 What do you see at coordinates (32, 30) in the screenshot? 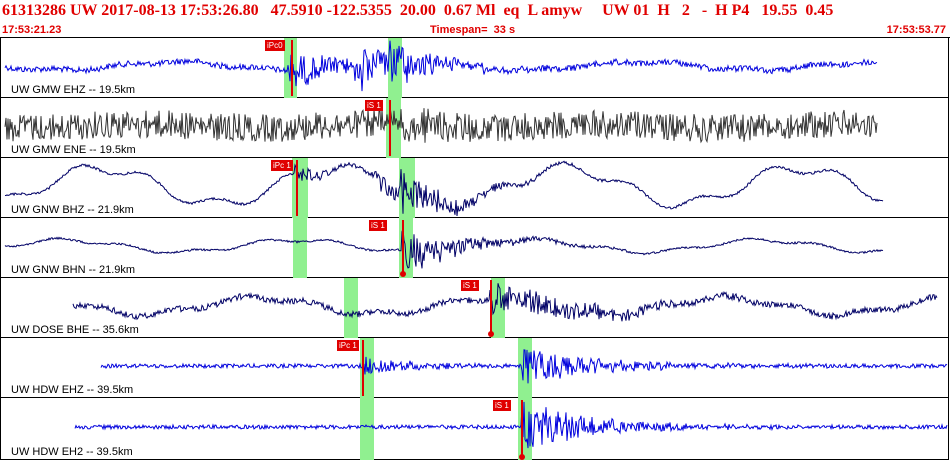
I see `start-time: 17:53:21.23` at bounding box center [32, 30].